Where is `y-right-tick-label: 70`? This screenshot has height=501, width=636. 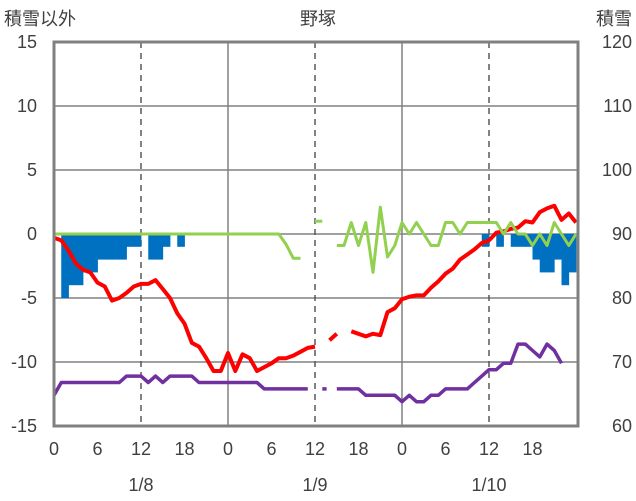 y-right-tick-label: 70 is located at coordinates (622, 362).